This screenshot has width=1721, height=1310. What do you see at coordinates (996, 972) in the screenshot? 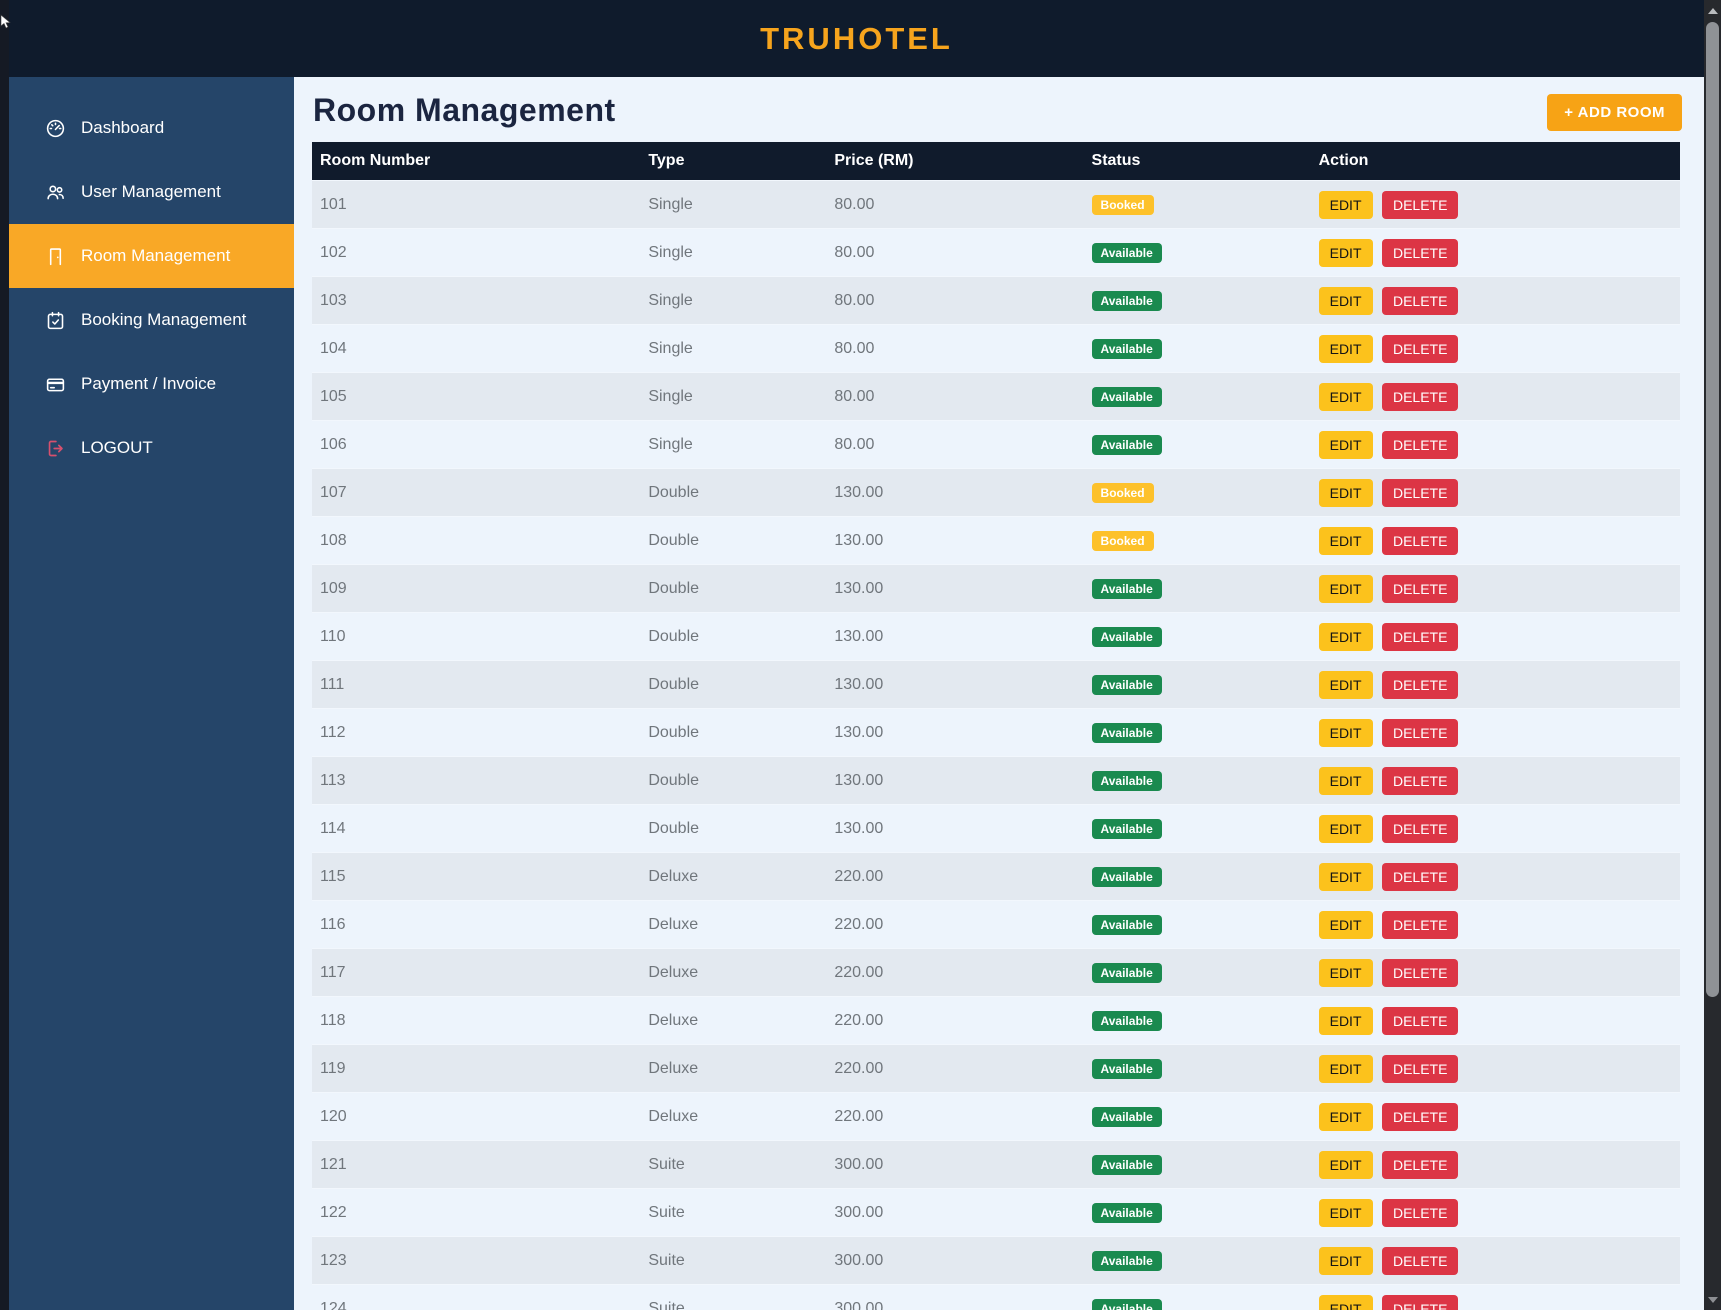
I see `table-row: 117 Deluxe 220.00 Available EDIT DELETE` at bounding box center [996, 972].